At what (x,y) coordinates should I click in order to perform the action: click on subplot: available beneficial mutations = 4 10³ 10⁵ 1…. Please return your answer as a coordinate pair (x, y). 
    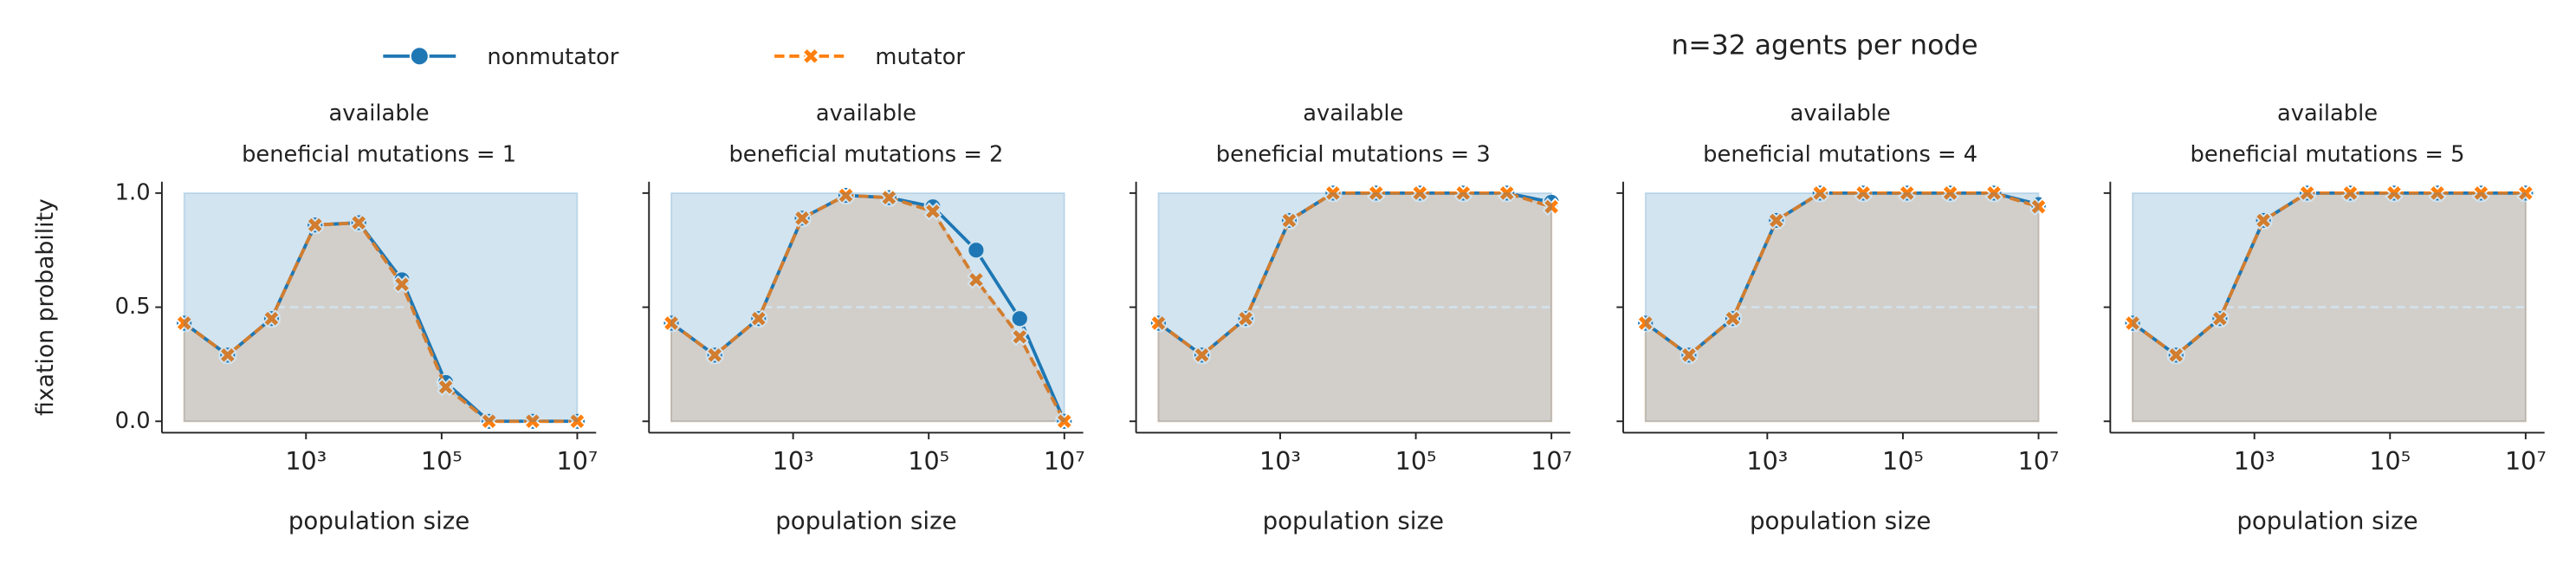
    Looking at the image, I should click on (1837, 317).